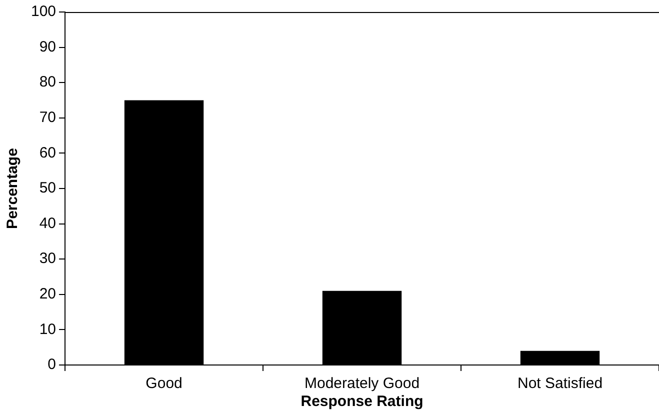 This screenshot has width=659, height=413. I want to click on y-axis-title: Percentage, so click(13, 188).